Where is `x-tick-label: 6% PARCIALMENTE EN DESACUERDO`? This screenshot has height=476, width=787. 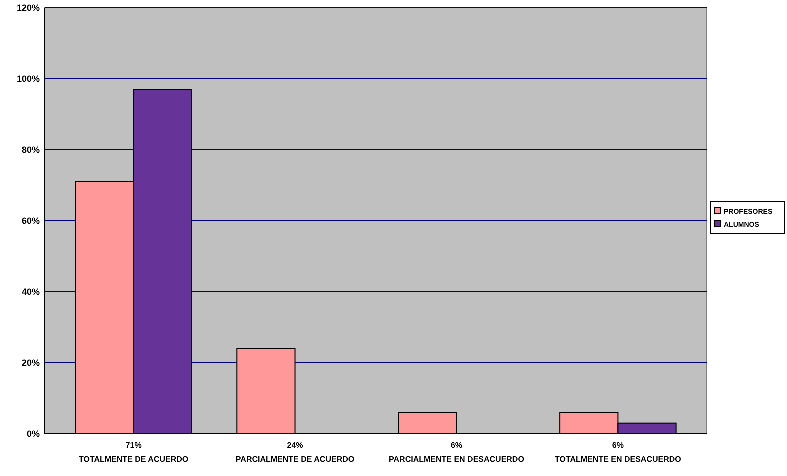
x-tick-label: 6% PARCIALMENTE EN DESACUERDO is located at coordinates (456, 452).